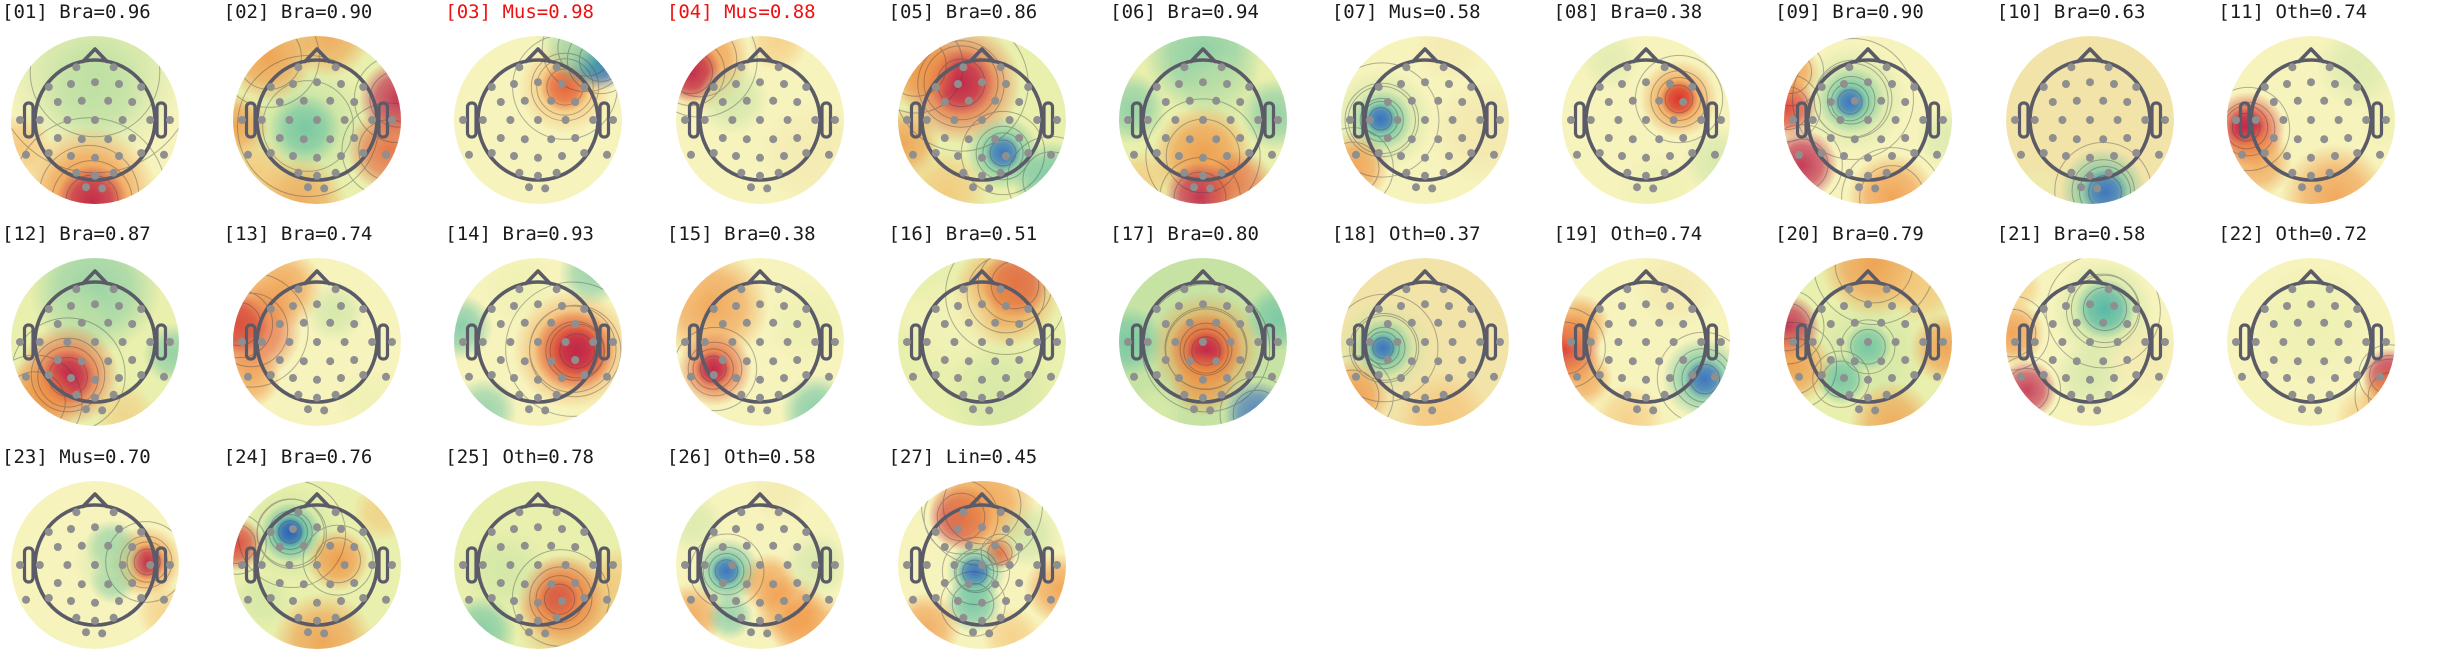 The width and height of the screenshot is (2438, 667). I want to click on component-title: [23] Mus=0.70, so click(76, 456).